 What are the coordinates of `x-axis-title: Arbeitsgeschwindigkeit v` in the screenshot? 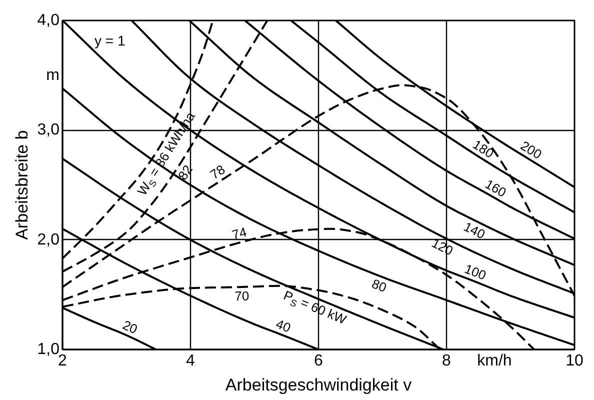 It's located at (318, 385).